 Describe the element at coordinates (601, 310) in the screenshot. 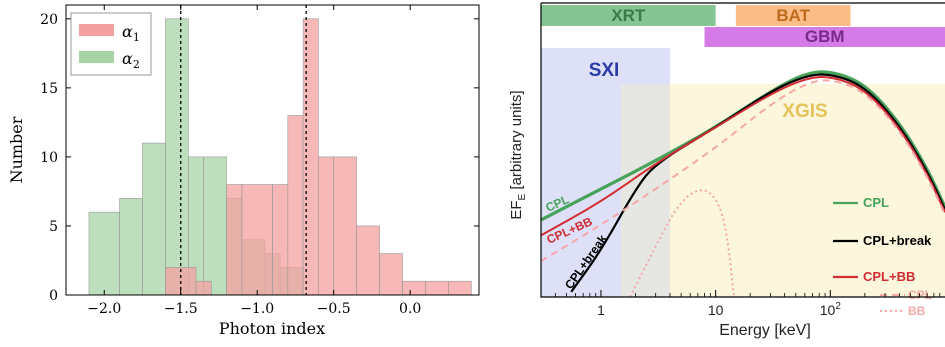

I see `x-tick-label: 1` at that location.